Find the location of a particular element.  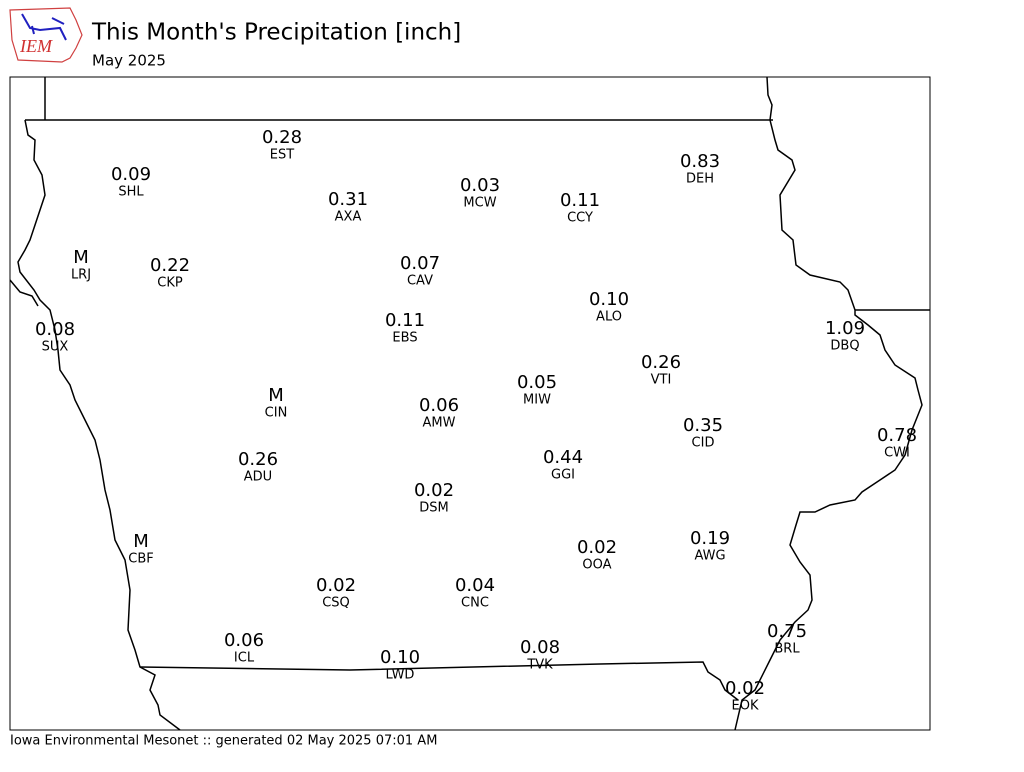

station-id: TVK is located at coordinates (539, 665).